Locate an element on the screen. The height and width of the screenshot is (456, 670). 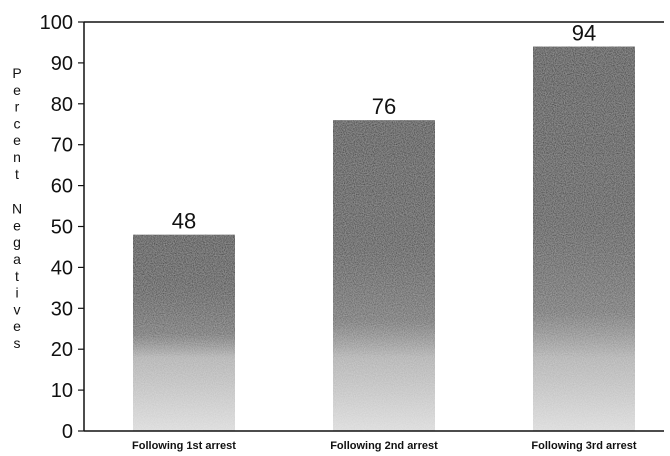
y-axis-label-char: g is located at coordinates (17, 242).